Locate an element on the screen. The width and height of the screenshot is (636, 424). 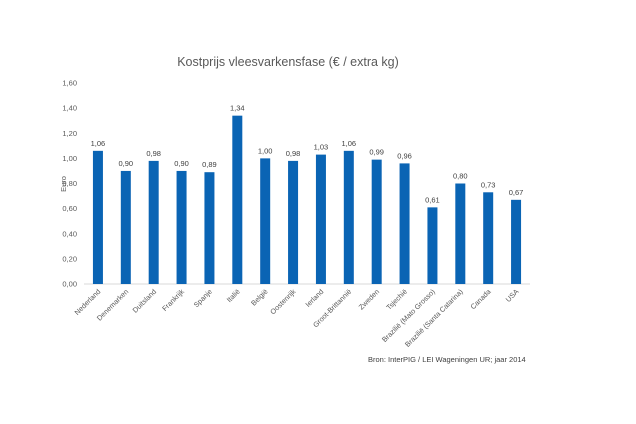
data-label: 1,00 is located at coordinates (265, 150).